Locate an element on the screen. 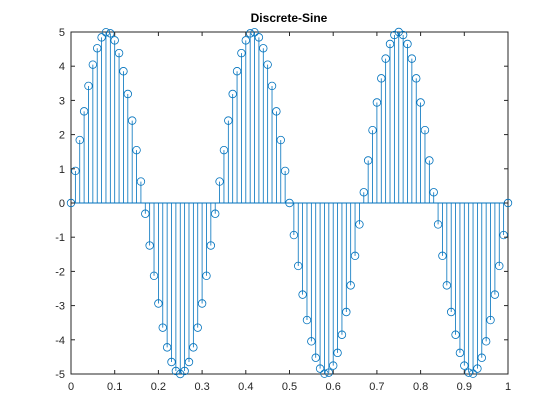 This screenshot has width=560, height=420. x-tick-label: 0.8 is located at coordinates (420, 387).